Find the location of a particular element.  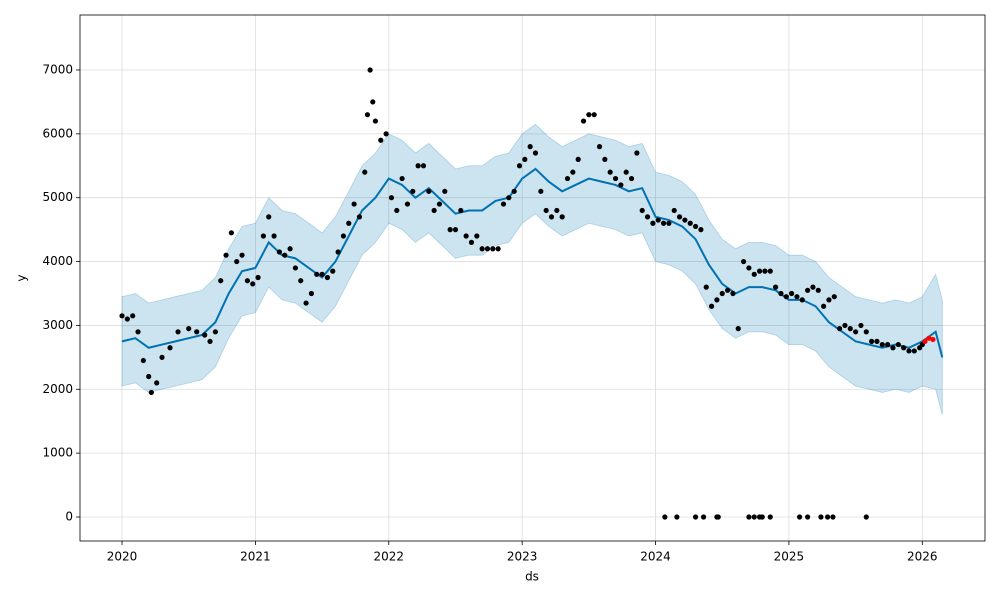

x-axis-label: ds is located at coordinates (532, 577).